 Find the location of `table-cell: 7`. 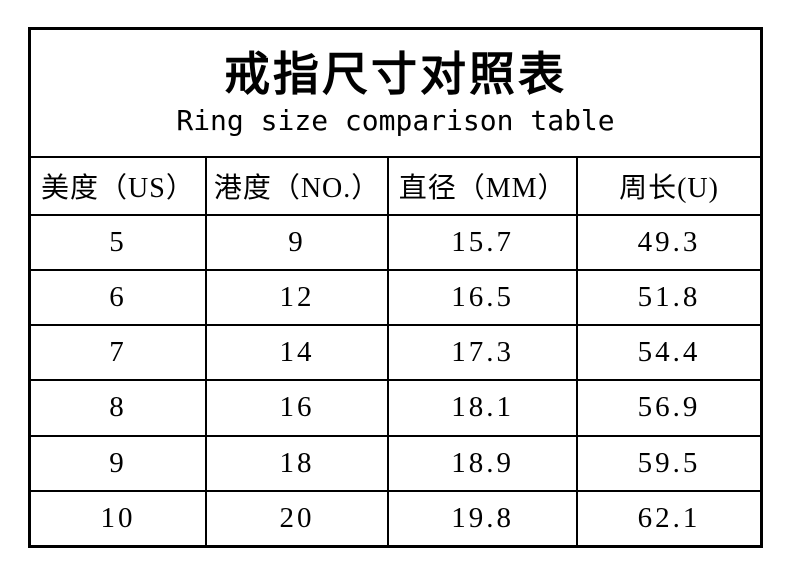

table-cell: 7 is located at coordinates (117, 353).